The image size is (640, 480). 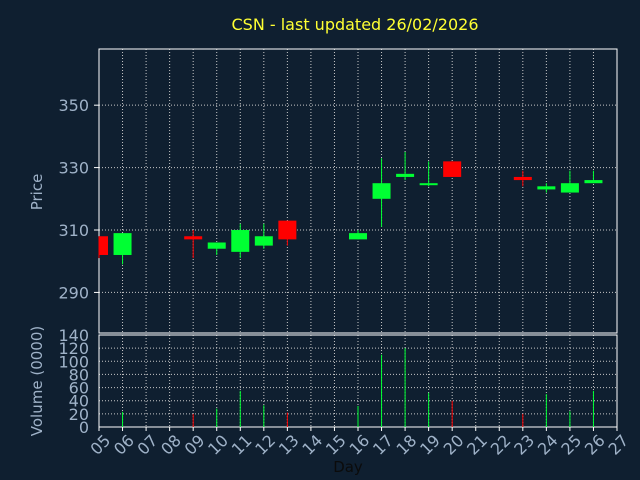 I want to click on volume-tick-label: 80, so click(x=79, y=374).